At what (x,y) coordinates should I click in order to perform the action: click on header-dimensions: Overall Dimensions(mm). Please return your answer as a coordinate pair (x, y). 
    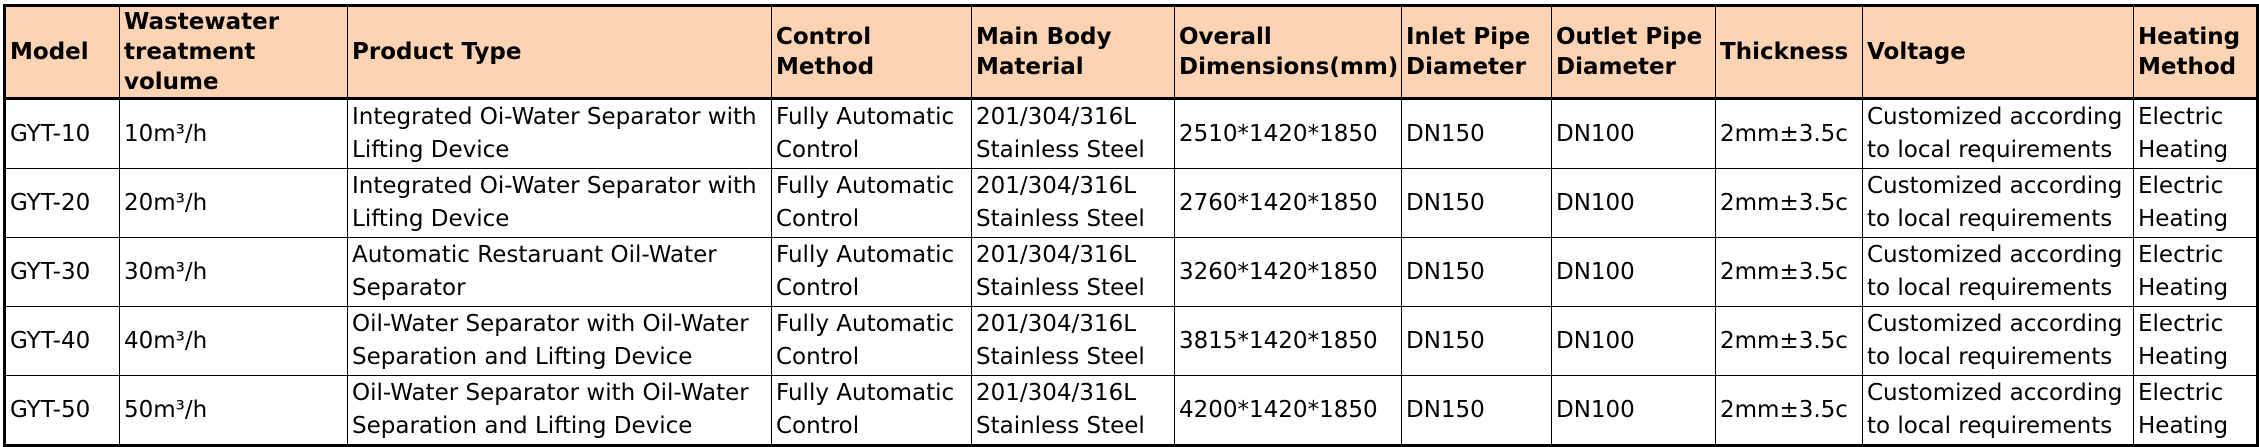
    Looking at the image, I should click on (1288, 52).